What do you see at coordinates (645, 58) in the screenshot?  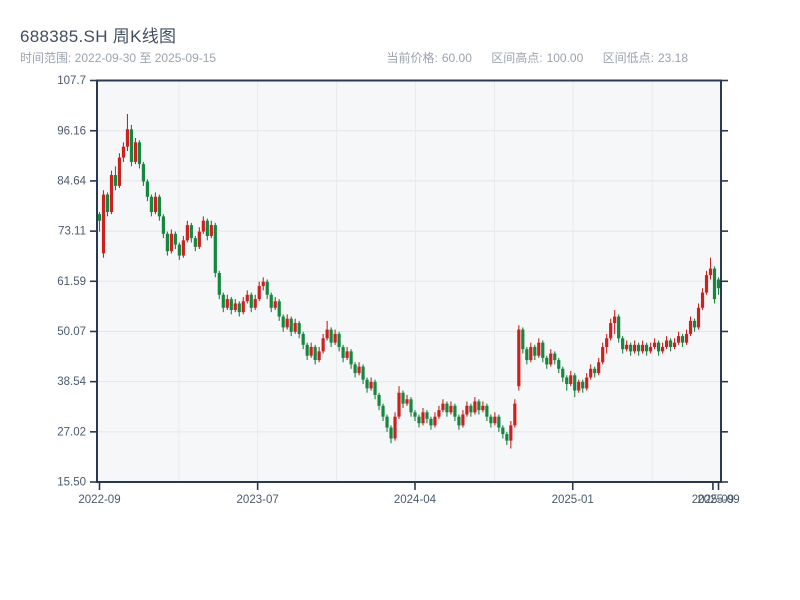 I see `stat-range-low: 区间低点: 23.18` at bounding box center [645, 58].